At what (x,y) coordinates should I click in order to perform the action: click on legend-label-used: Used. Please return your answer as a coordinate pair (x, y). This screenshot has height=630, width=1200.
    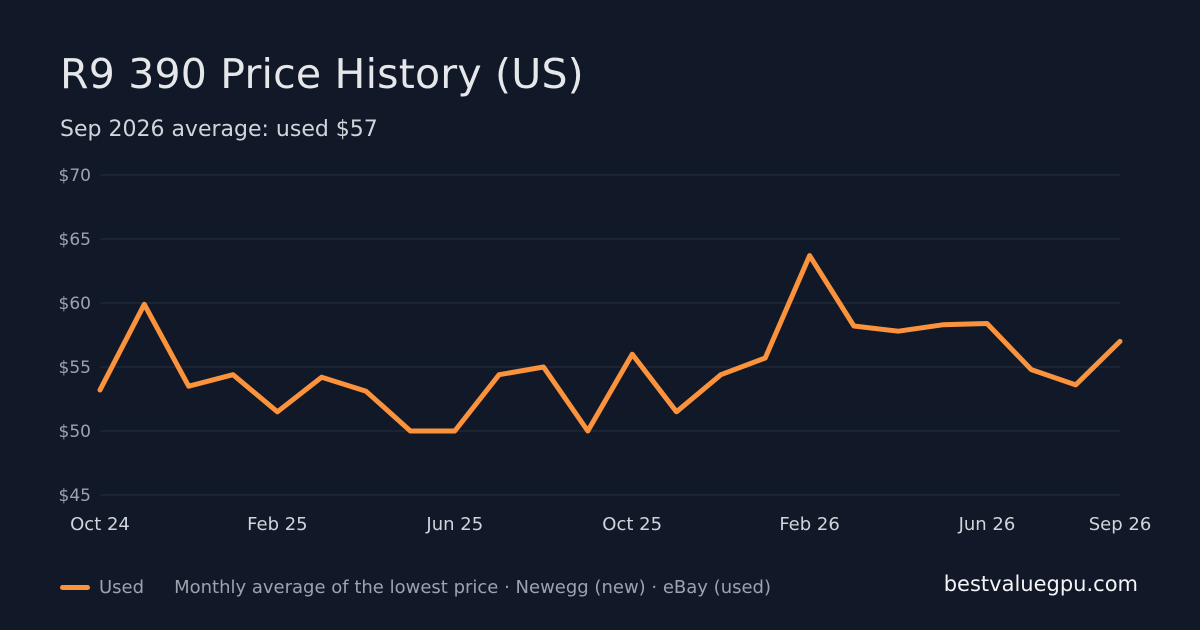
    Looking at the image, I should click on (122, 587).